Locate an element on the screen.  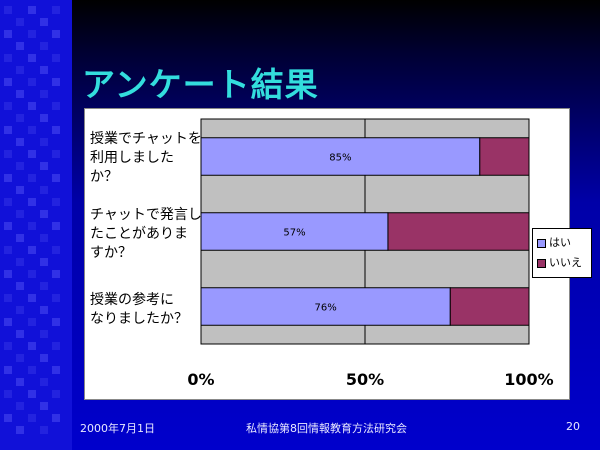
slide-title: アンケート結果 is located at coordinates (200, 84).